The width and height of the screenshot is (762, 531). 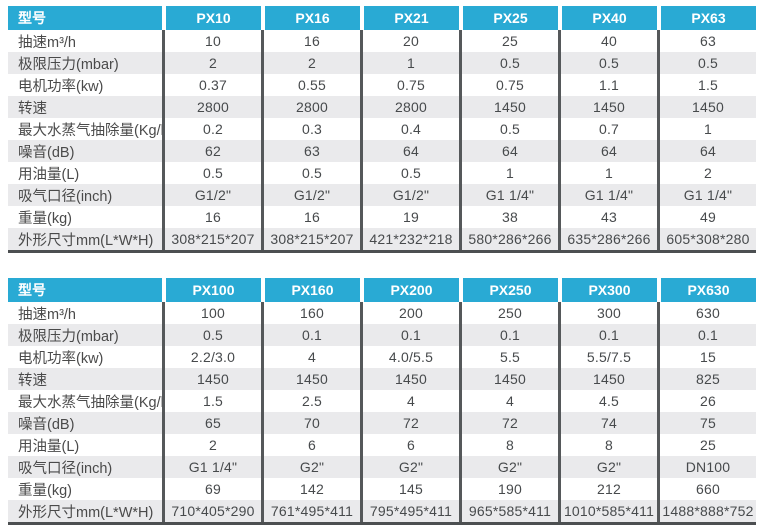 What do you see at coordinates (211, 129) in the screenshot?
I see `spec-cell-value: 0.2` at bounding box center [211, 129].